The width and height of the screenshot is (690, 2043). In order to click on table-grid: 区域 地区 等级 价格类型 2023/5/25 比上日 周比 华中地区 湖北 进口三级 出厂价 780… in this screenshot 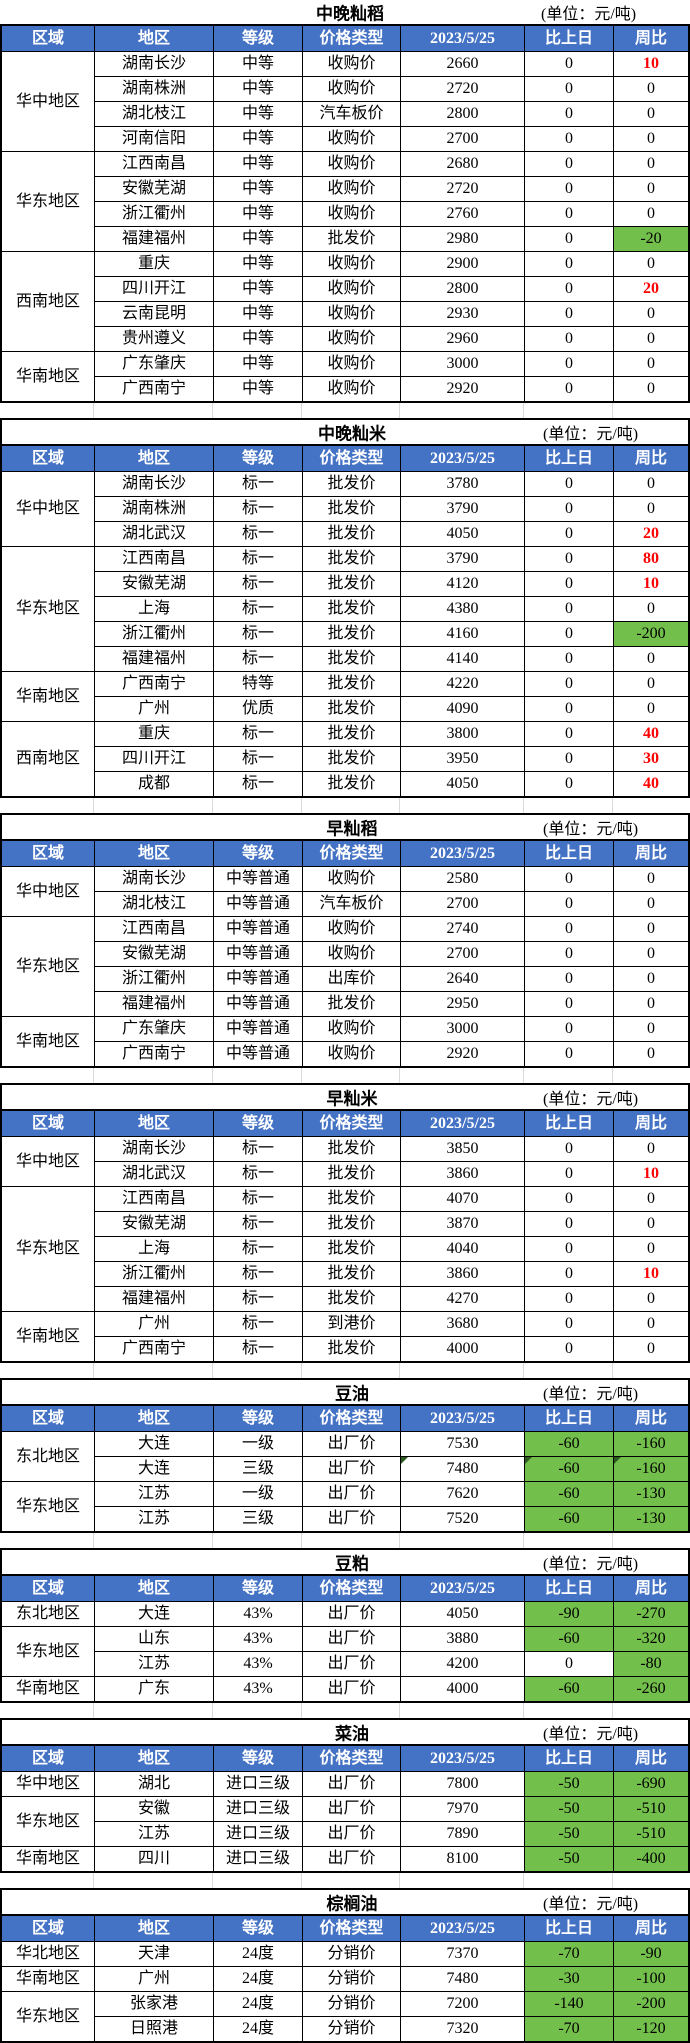, I will do `click(345, 1808)`.